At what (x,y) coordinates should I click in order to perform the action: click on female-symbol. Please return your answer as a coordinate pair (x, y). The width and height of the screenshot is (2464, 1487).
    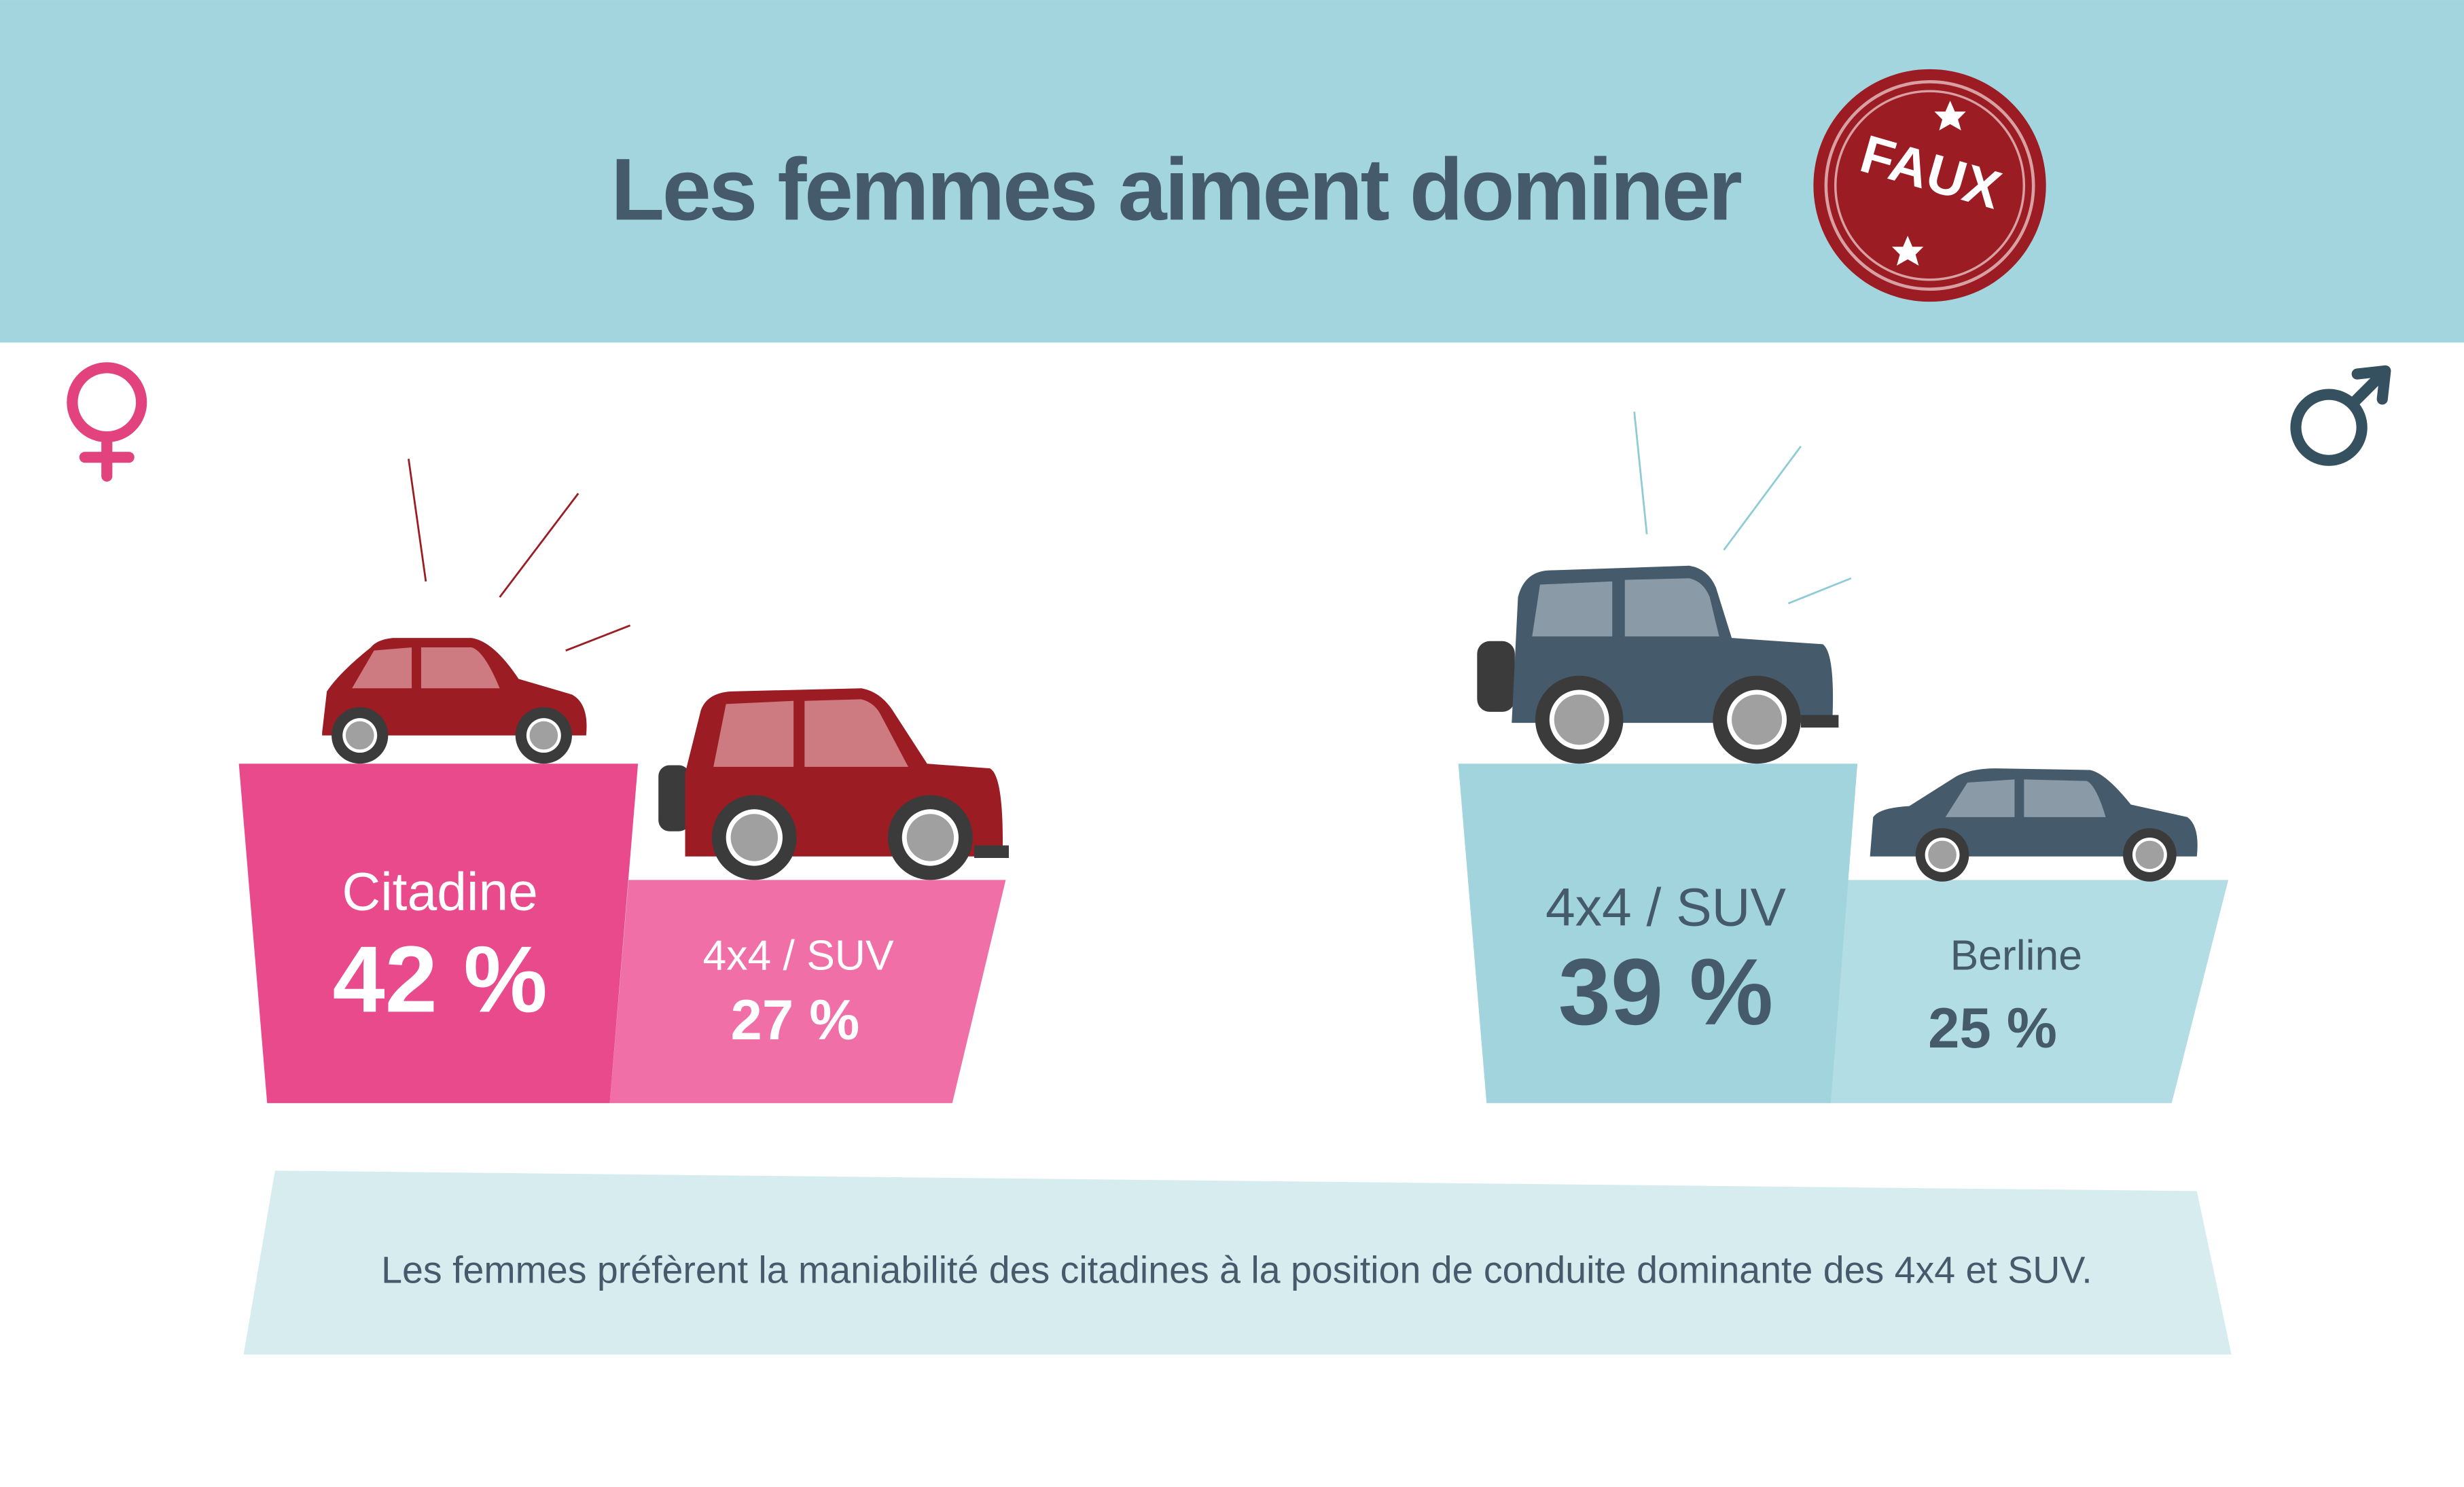
    Looking at the image, I should click on (107, 422).